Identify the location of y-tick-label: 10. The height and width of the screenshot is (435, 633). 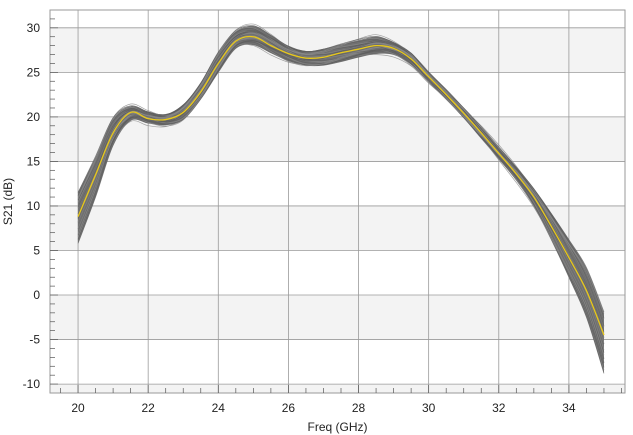
(34, 206).